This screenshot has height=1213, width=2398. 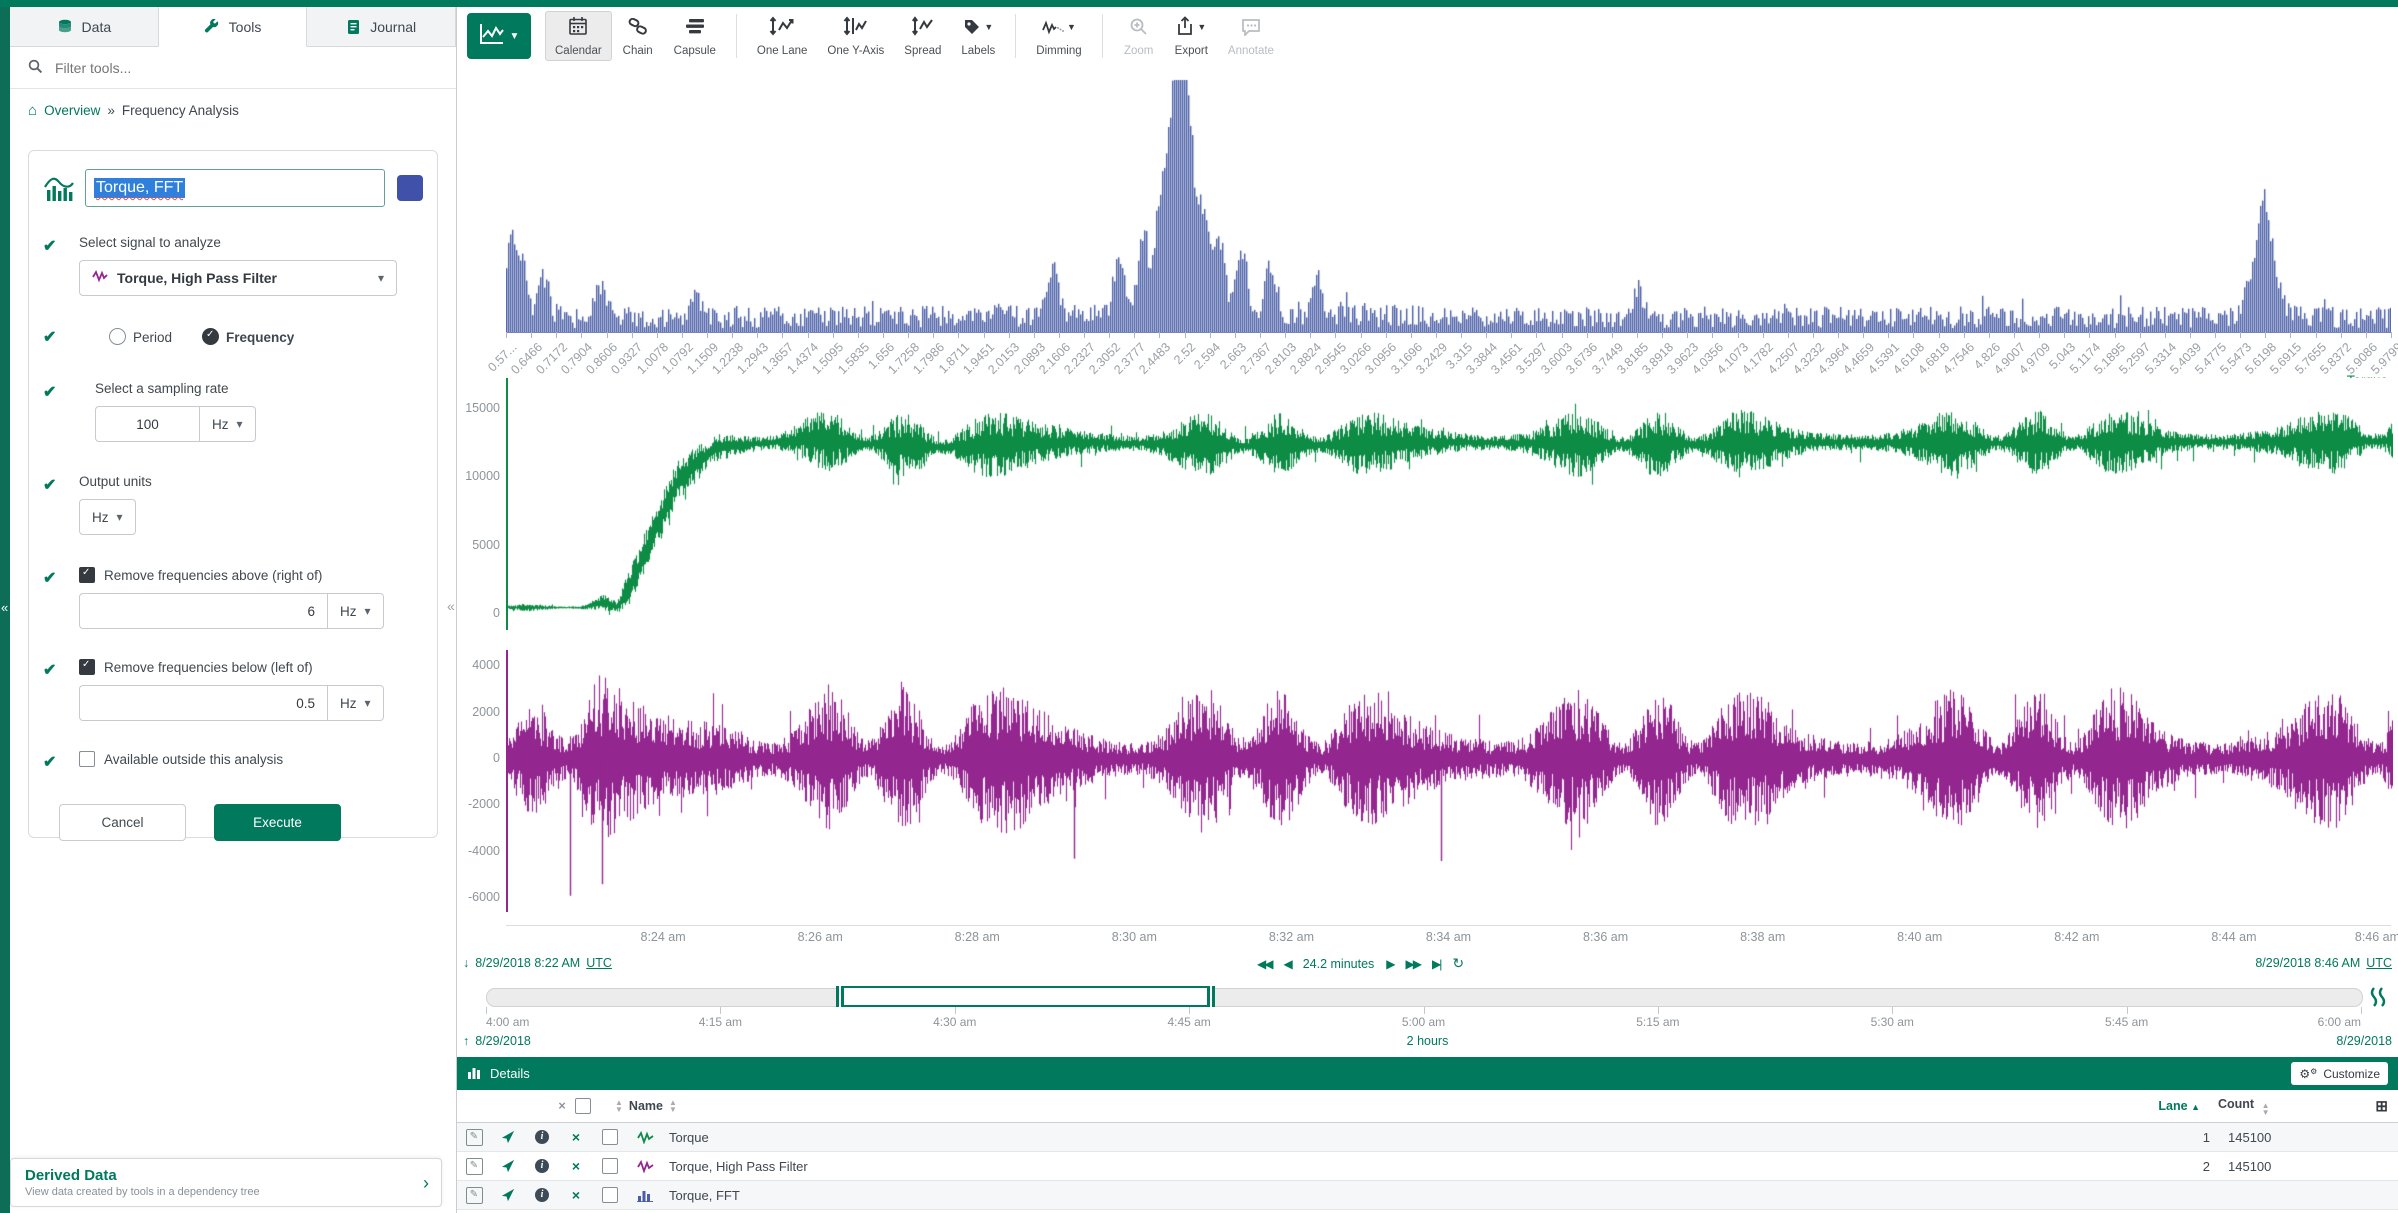 What do you see at coordinates (599, 963) in the screenshot?
I see `range-start-tz: UTC` at bounding box center [599, 963].